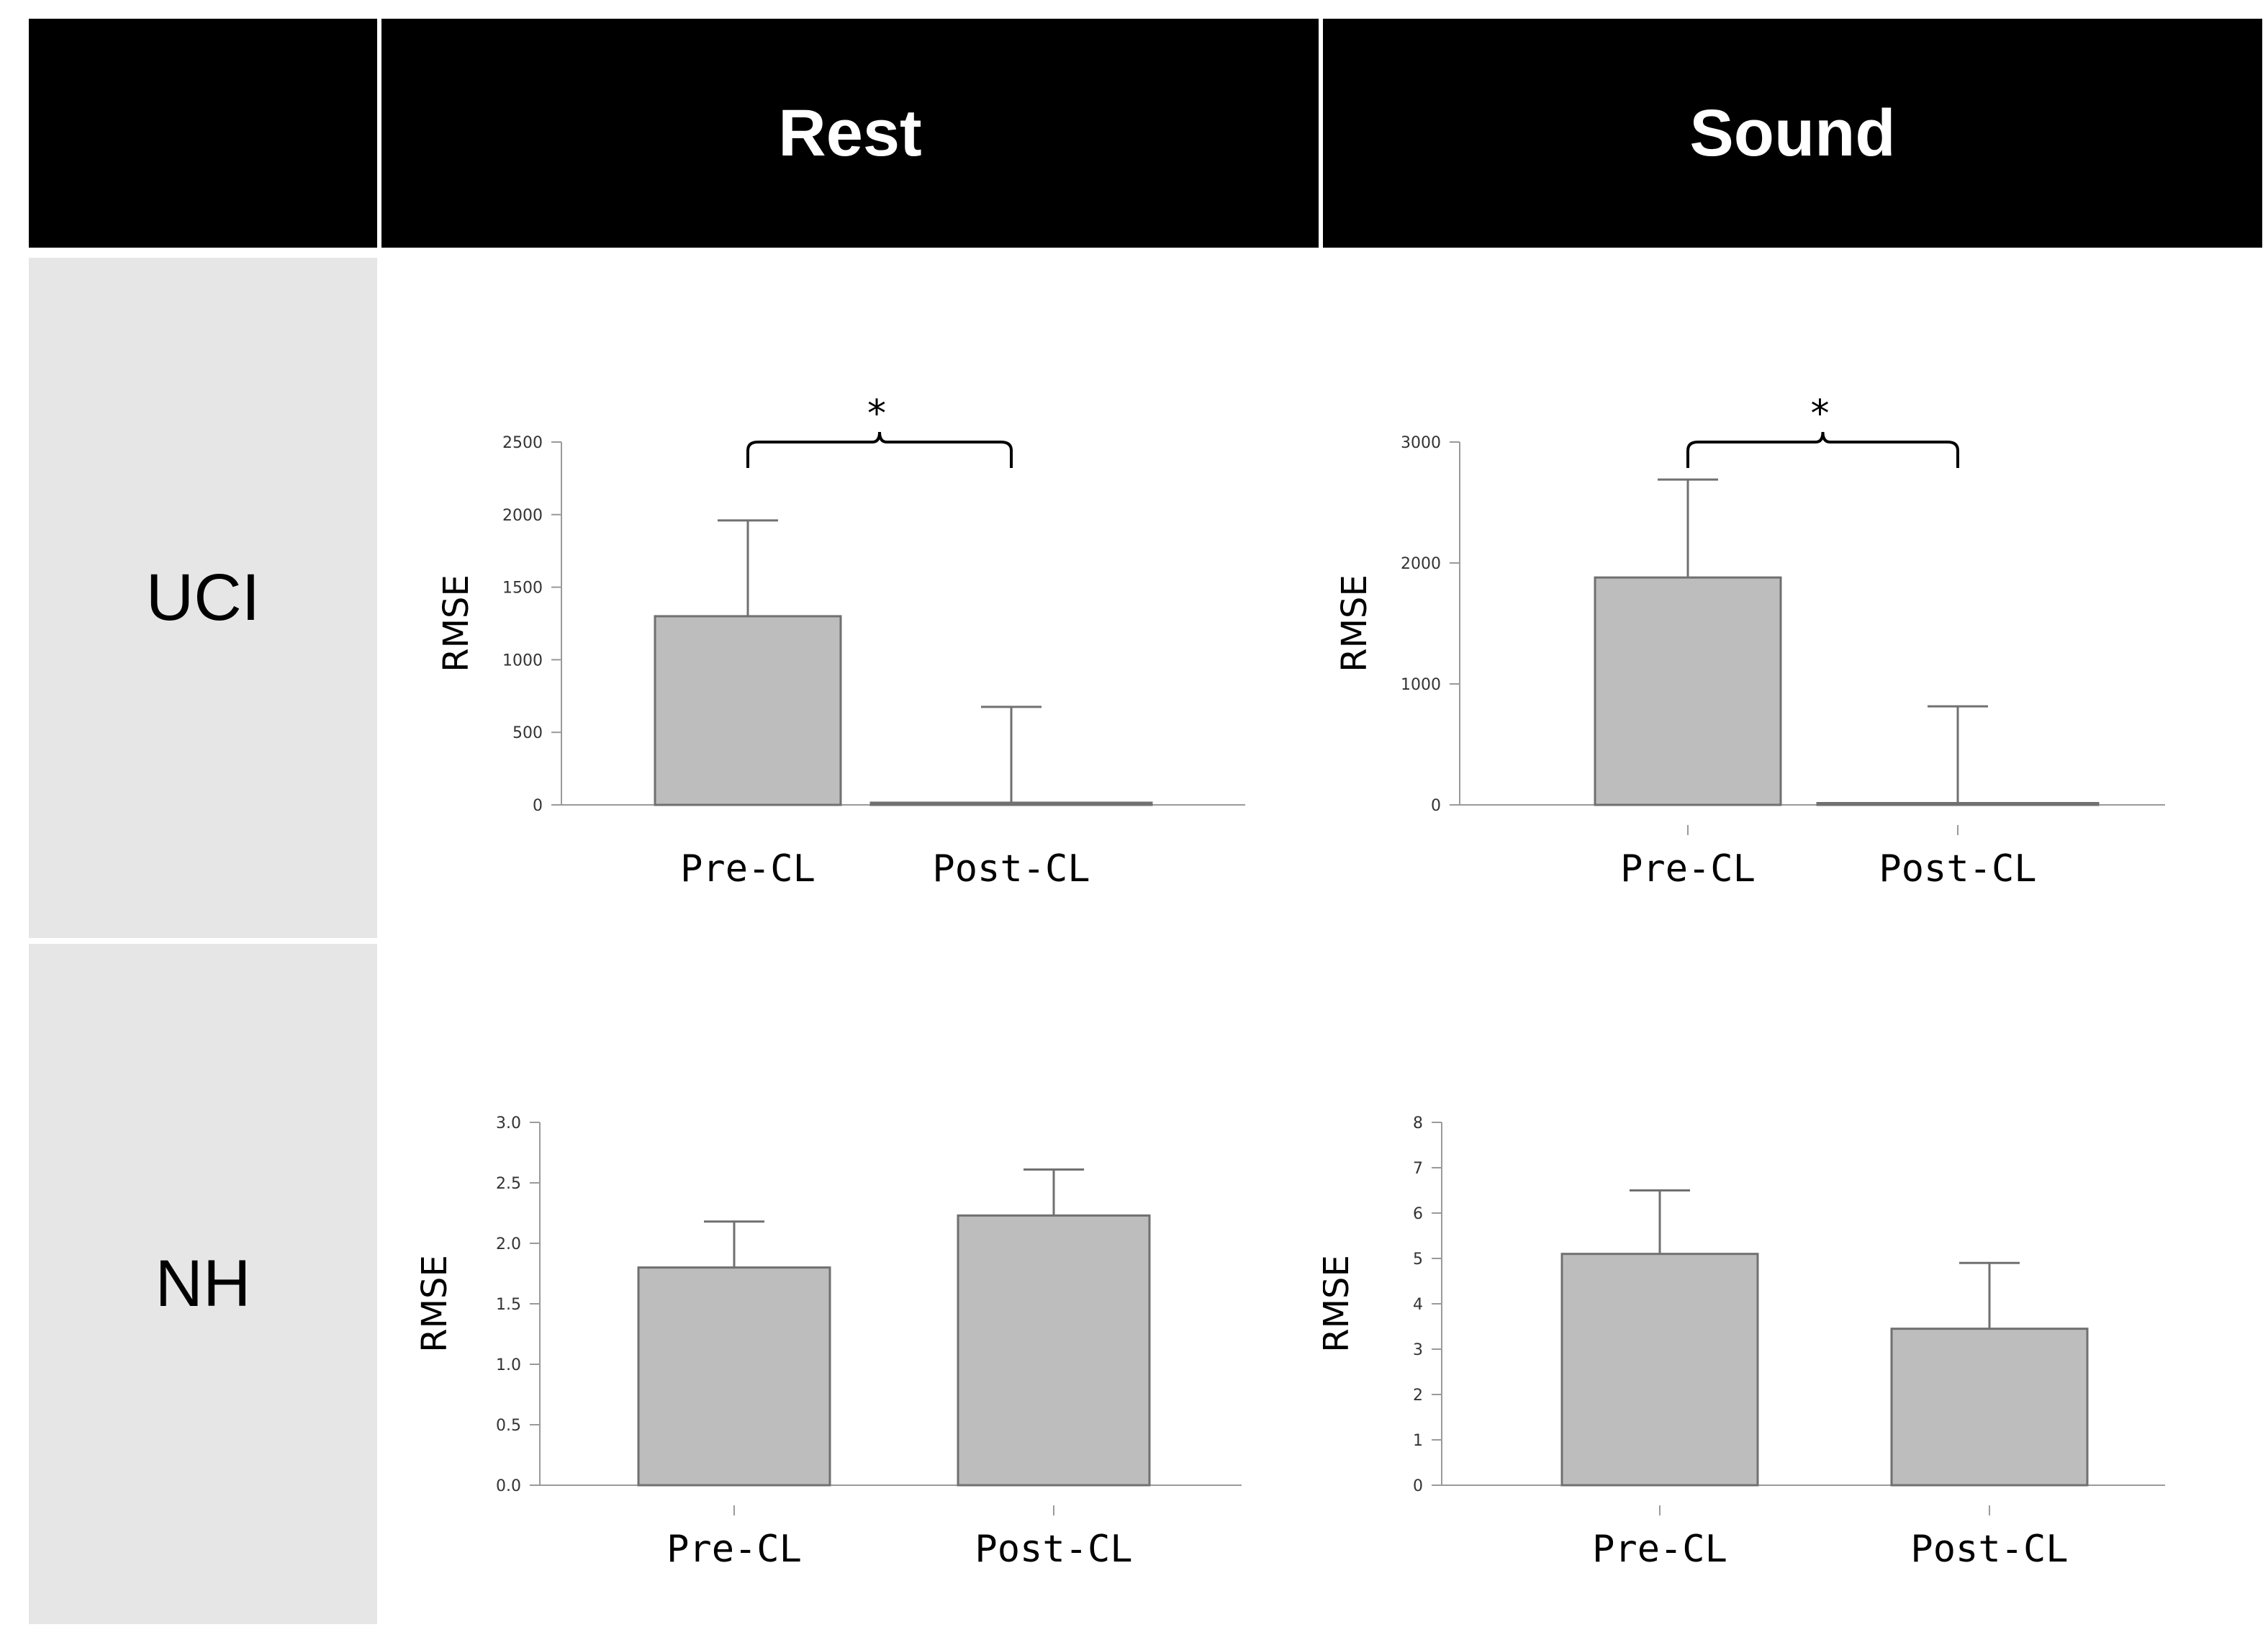  I want to click on y-tick-label: 8, so click(1418, 1123).